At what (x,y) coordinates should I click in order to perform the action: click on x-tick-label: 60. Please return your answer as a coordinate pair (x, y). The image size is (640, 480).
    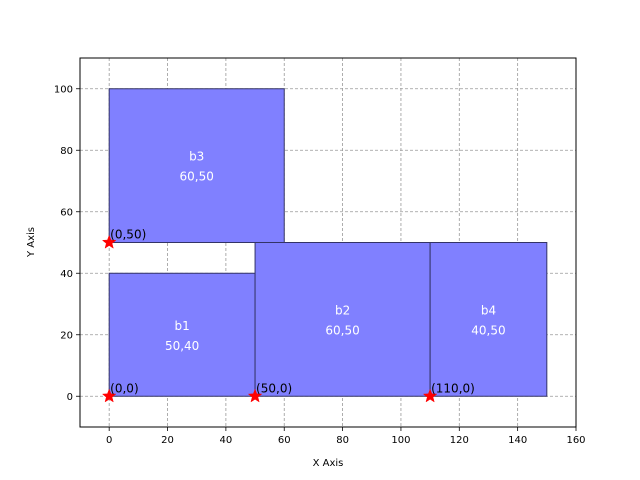
    Looking at the image, I should click on (284, 440).